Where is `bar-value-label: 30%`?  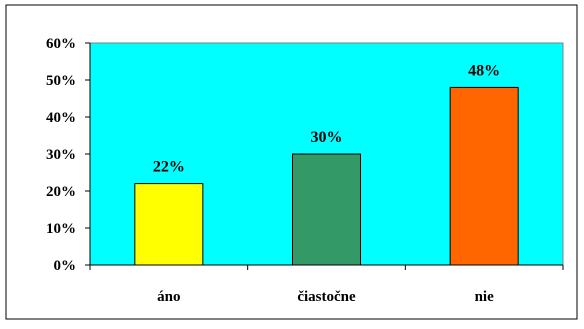 bar-value-label: 30% is located at coordinates (327, 137).